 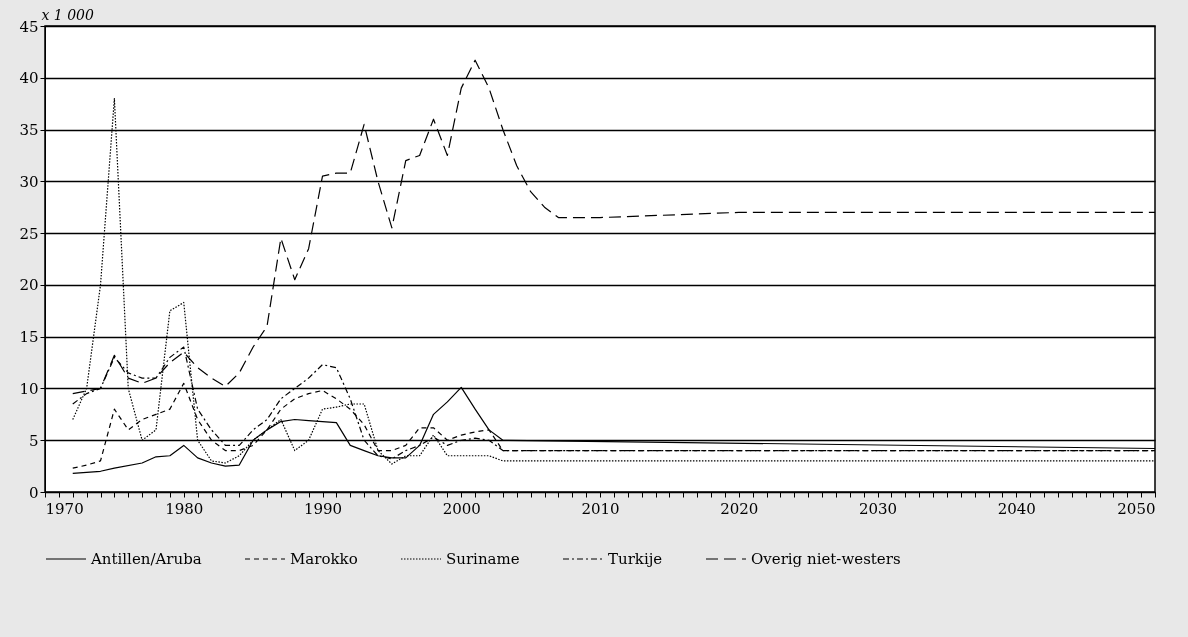 I want to click on y-tick-label: 35, so click(x=29, y=130).